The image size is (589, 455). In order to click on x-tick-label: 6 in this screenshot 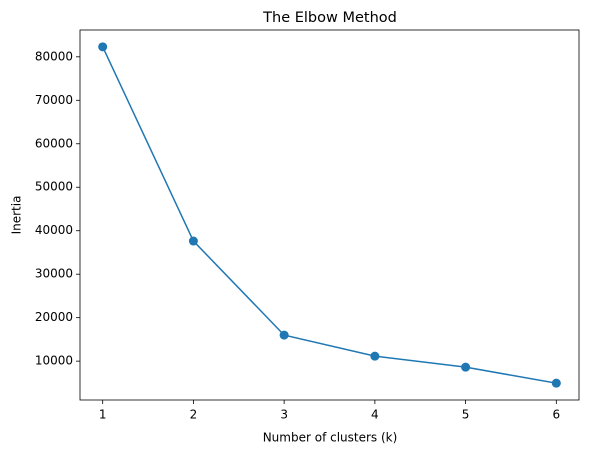, I will do `click(556, 415)`.